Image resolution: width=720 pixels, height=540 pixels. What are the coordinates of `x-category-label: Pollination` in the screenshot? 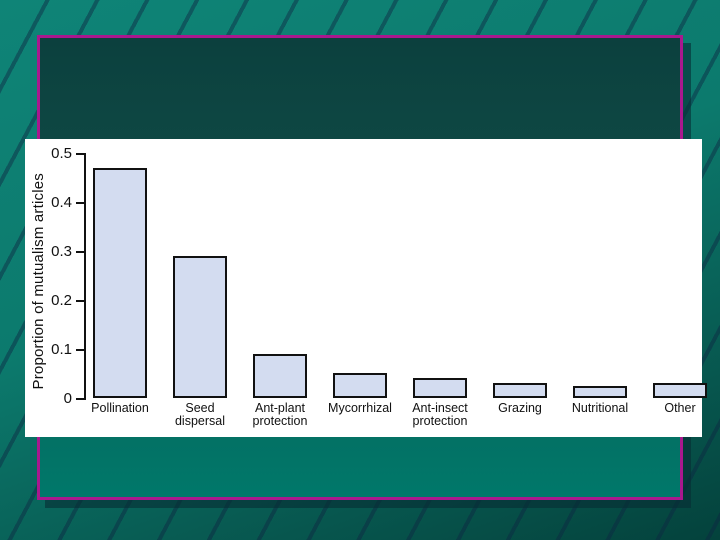 It's located at (120, 408).